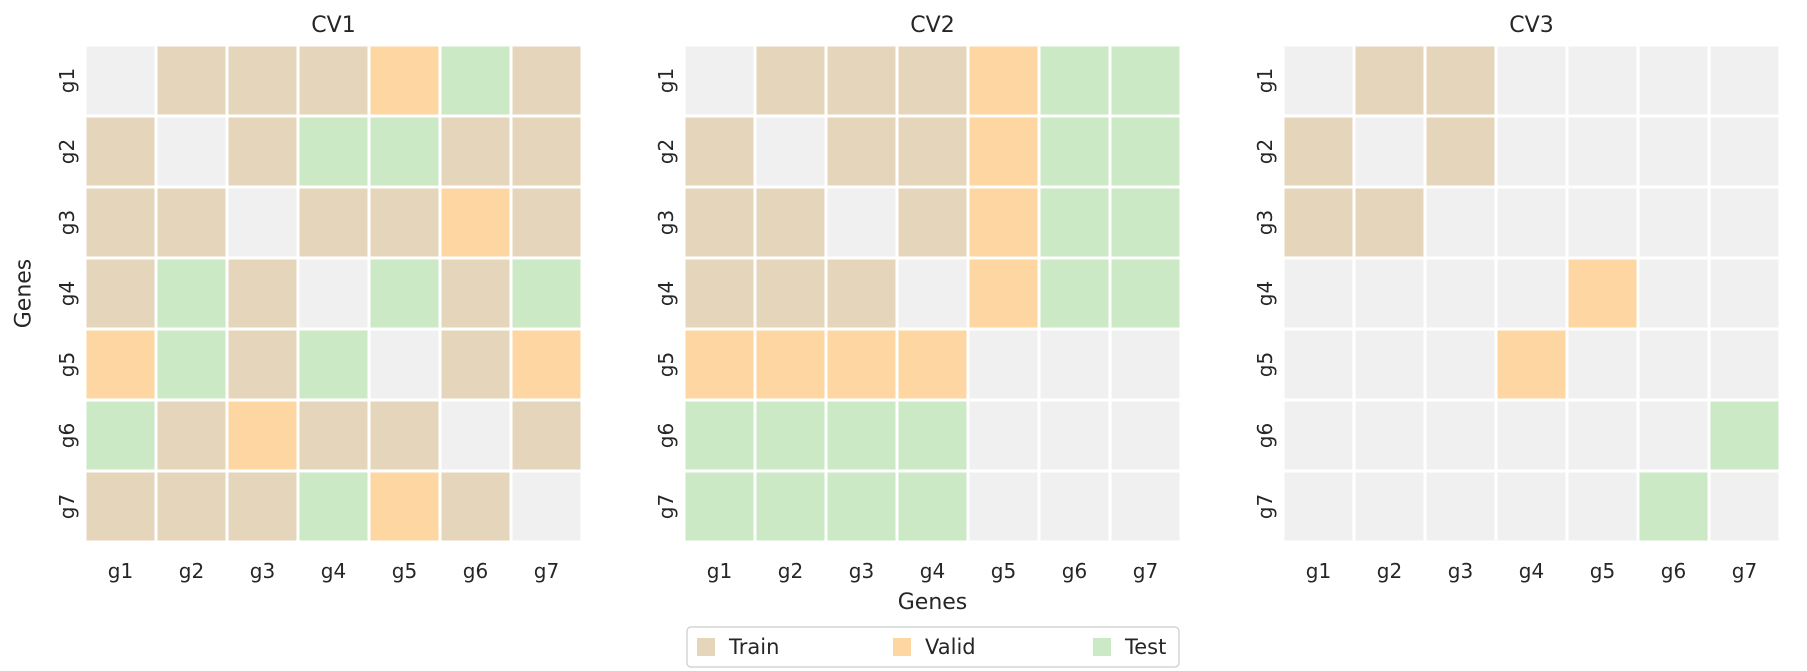  What do you see at coordinates (1265, 435) in the screenshot?
I see `y-tick-label: g6` at bounding box center [1265, 435].